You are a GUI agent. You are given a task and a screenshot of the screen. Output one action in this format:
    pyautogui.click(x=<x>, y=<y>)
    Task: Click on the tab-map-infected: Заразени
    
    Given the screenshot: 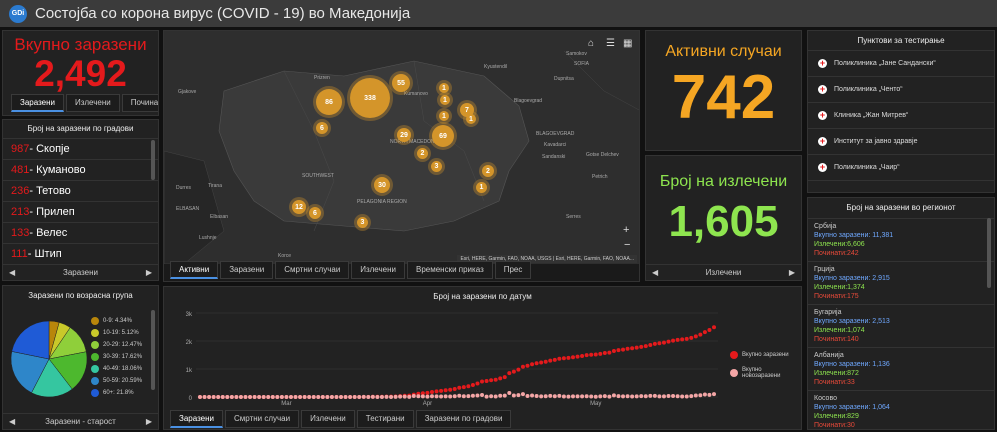 What is the action you would take?
    pyautogui.click(x=247, y=270)
    